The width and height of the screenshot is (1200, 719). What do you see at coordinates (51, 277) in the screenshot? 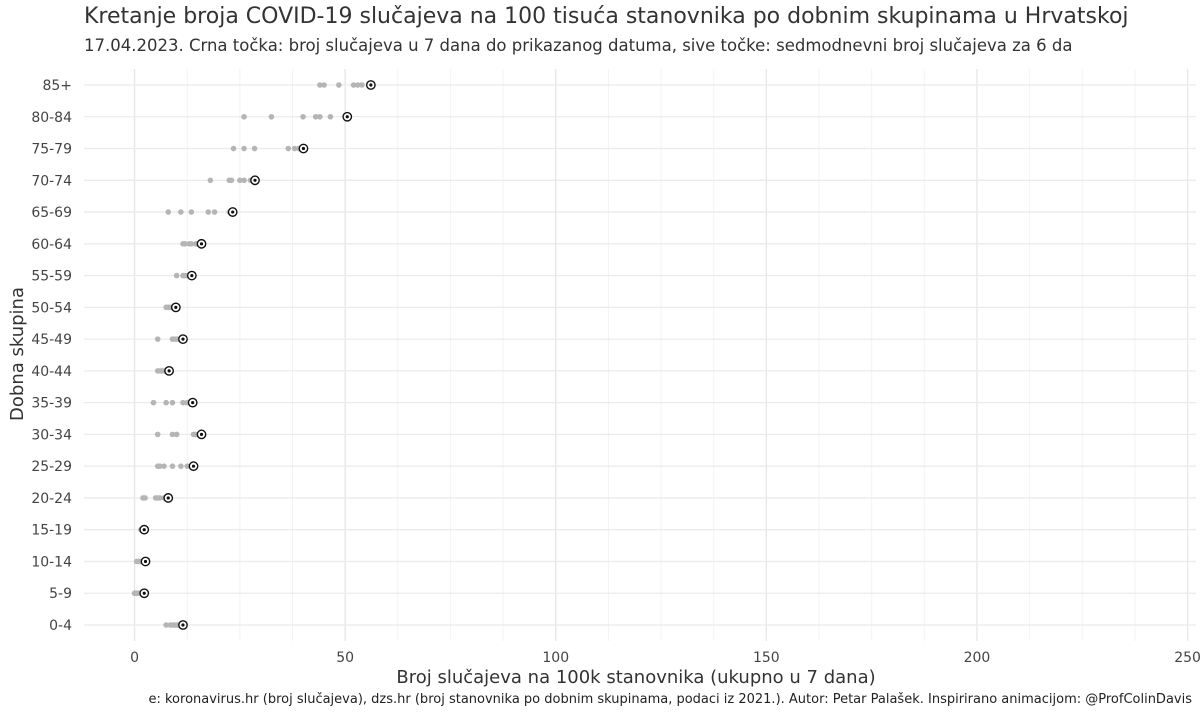
I see `y-tick-label: 55-59` at bounding box center [51, 277].